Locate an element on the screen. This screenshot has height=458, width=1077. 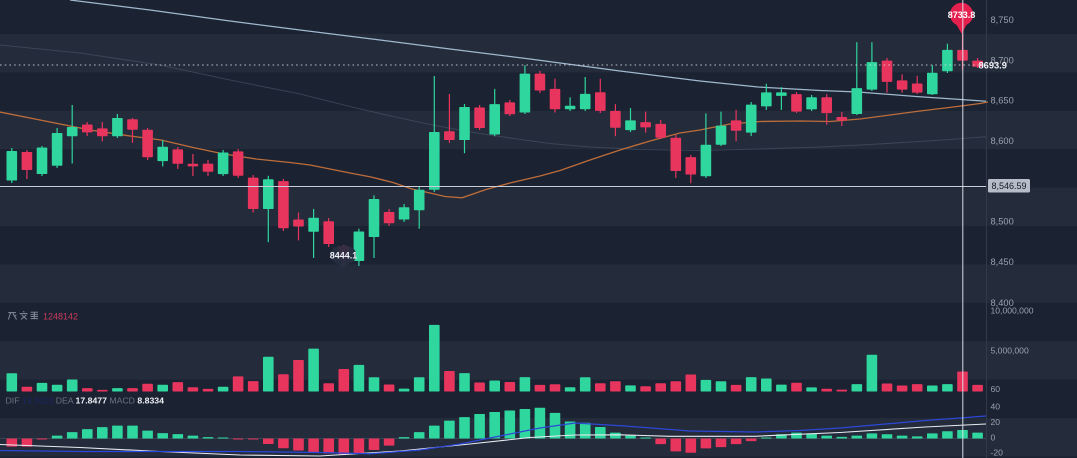
svg-text: 8,546.59 is located at coordinates (1008, 186).